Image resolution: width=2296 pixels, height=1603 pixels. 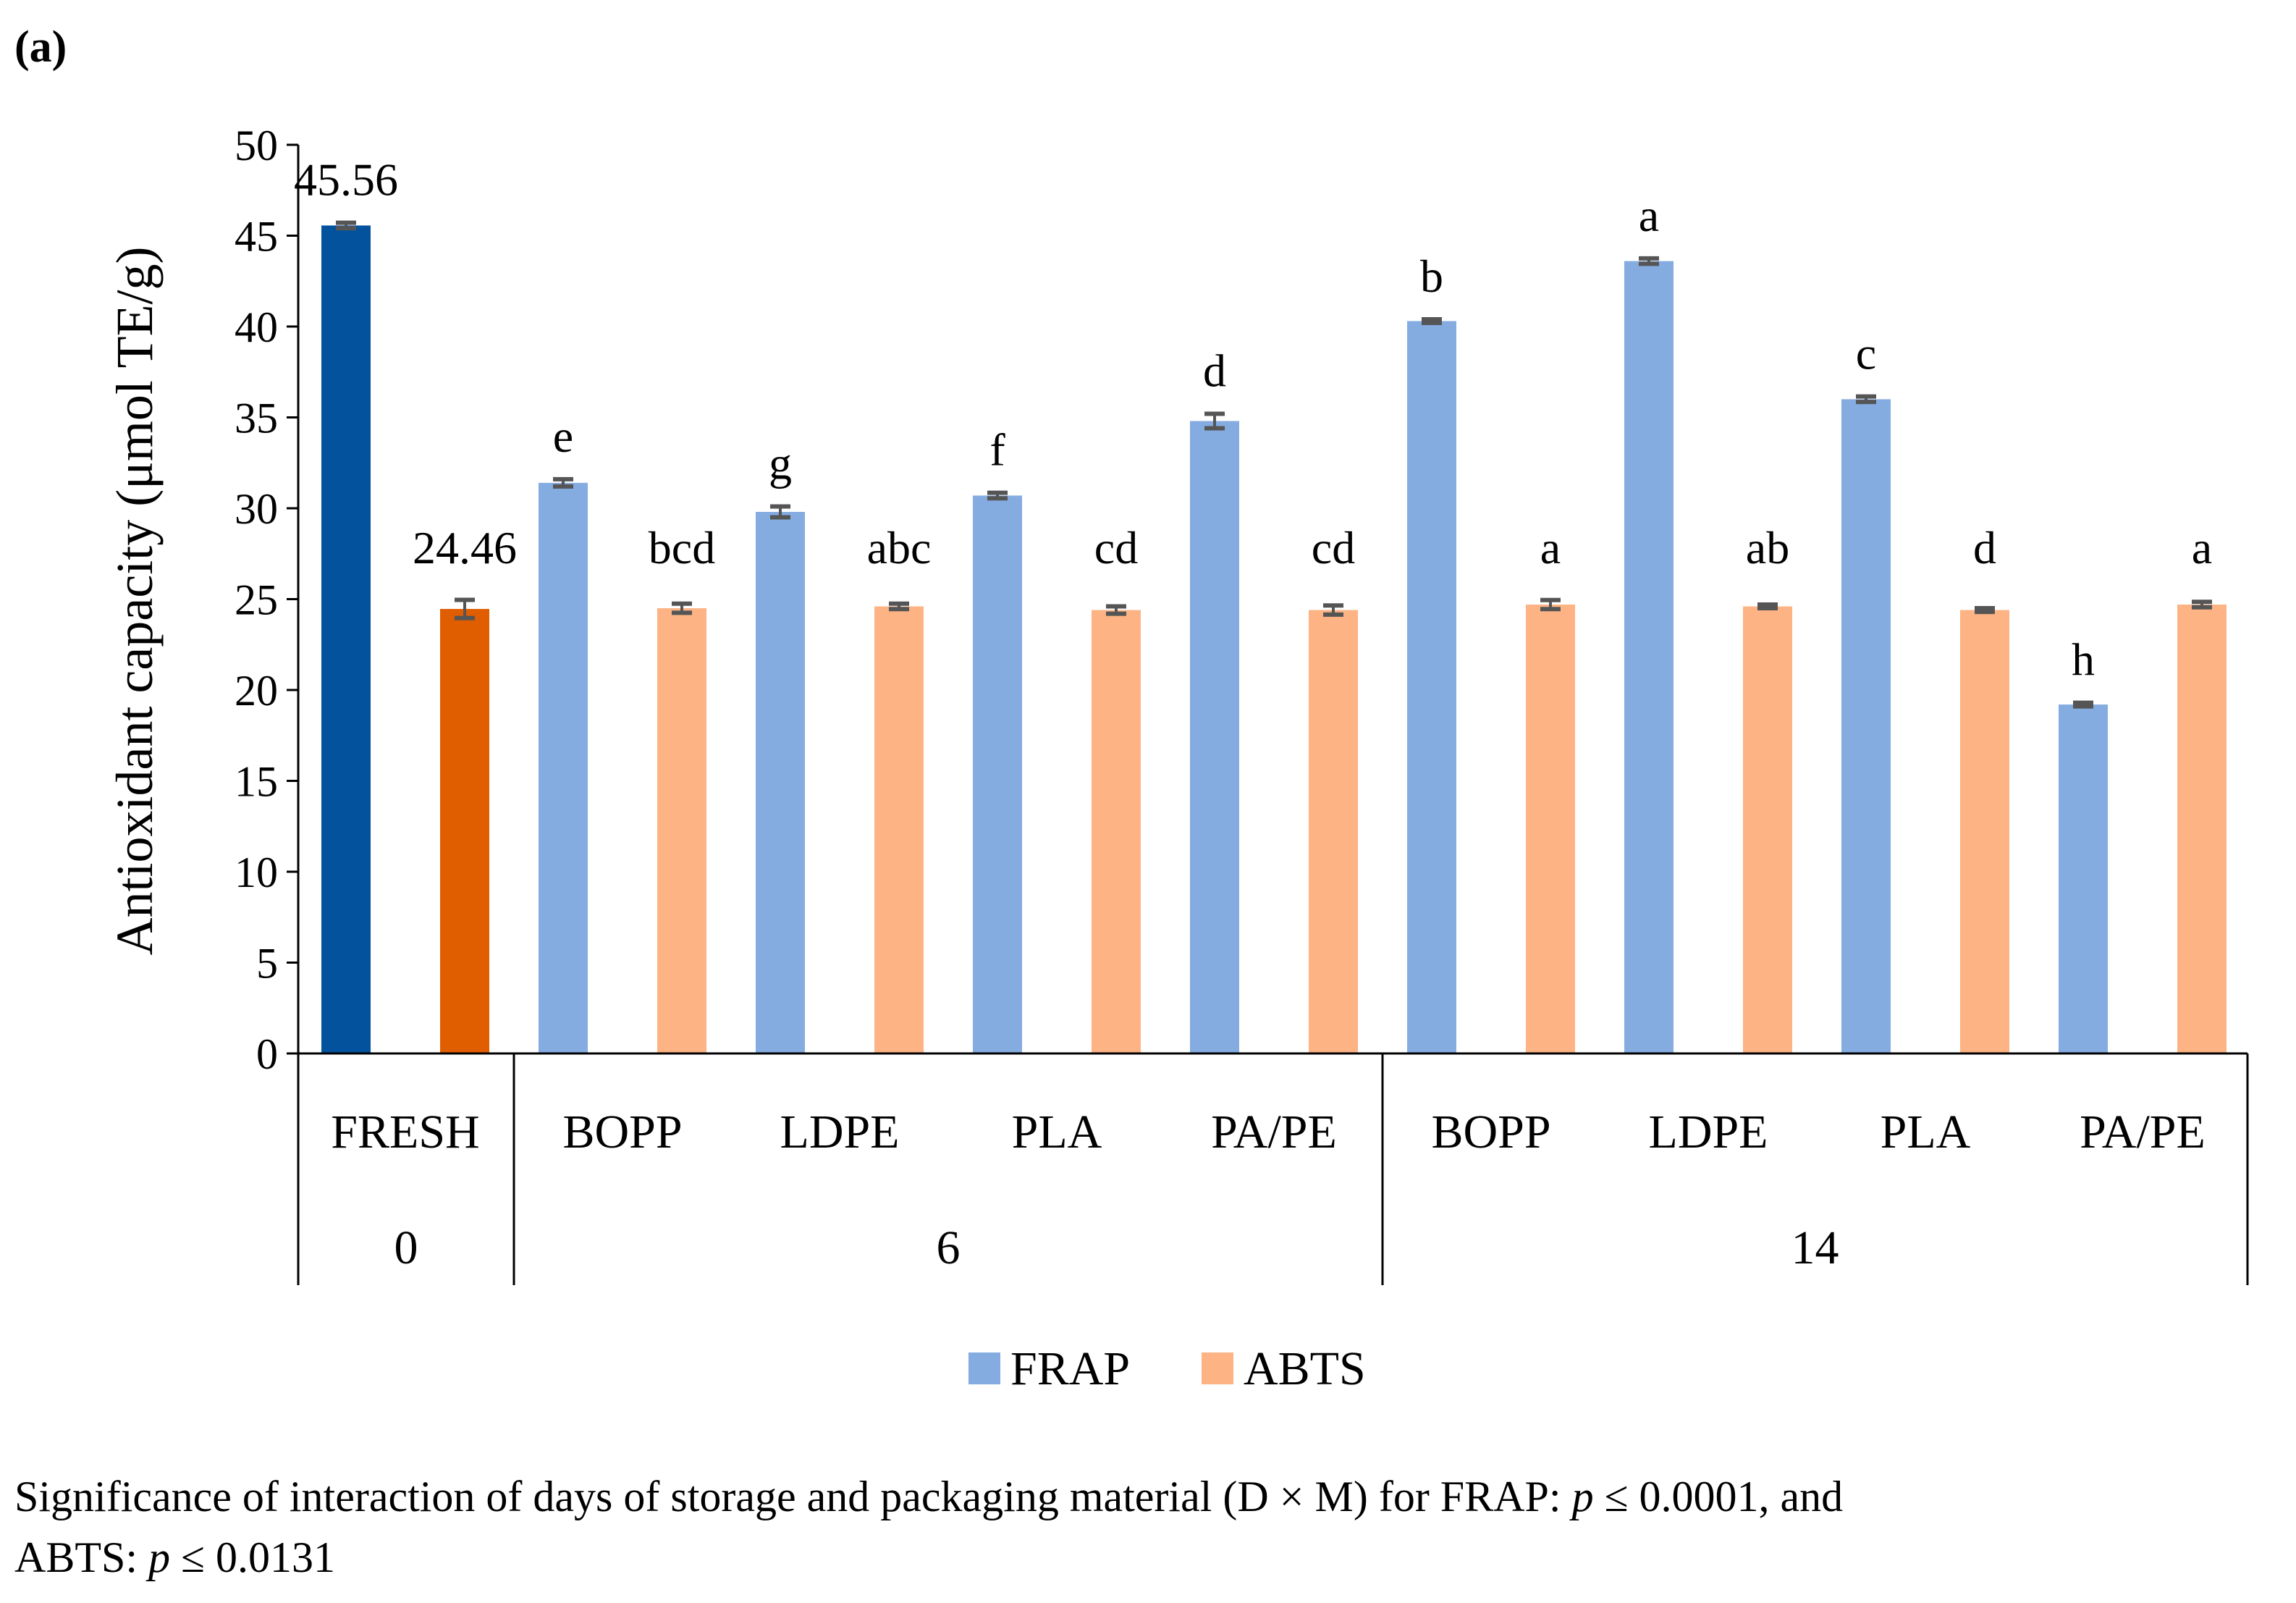 I want to click on y-axis-label-group: Antioxidant capacity (μmol TE/g), so click(x=135, y=600).